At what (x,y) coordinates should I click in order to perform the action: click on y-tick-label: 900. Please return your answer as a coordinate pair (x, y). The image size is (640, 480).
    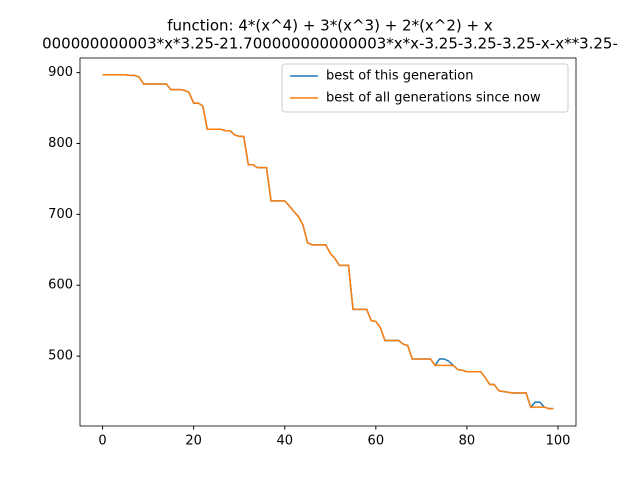
    Looking at the image, I should click on (60, 72).